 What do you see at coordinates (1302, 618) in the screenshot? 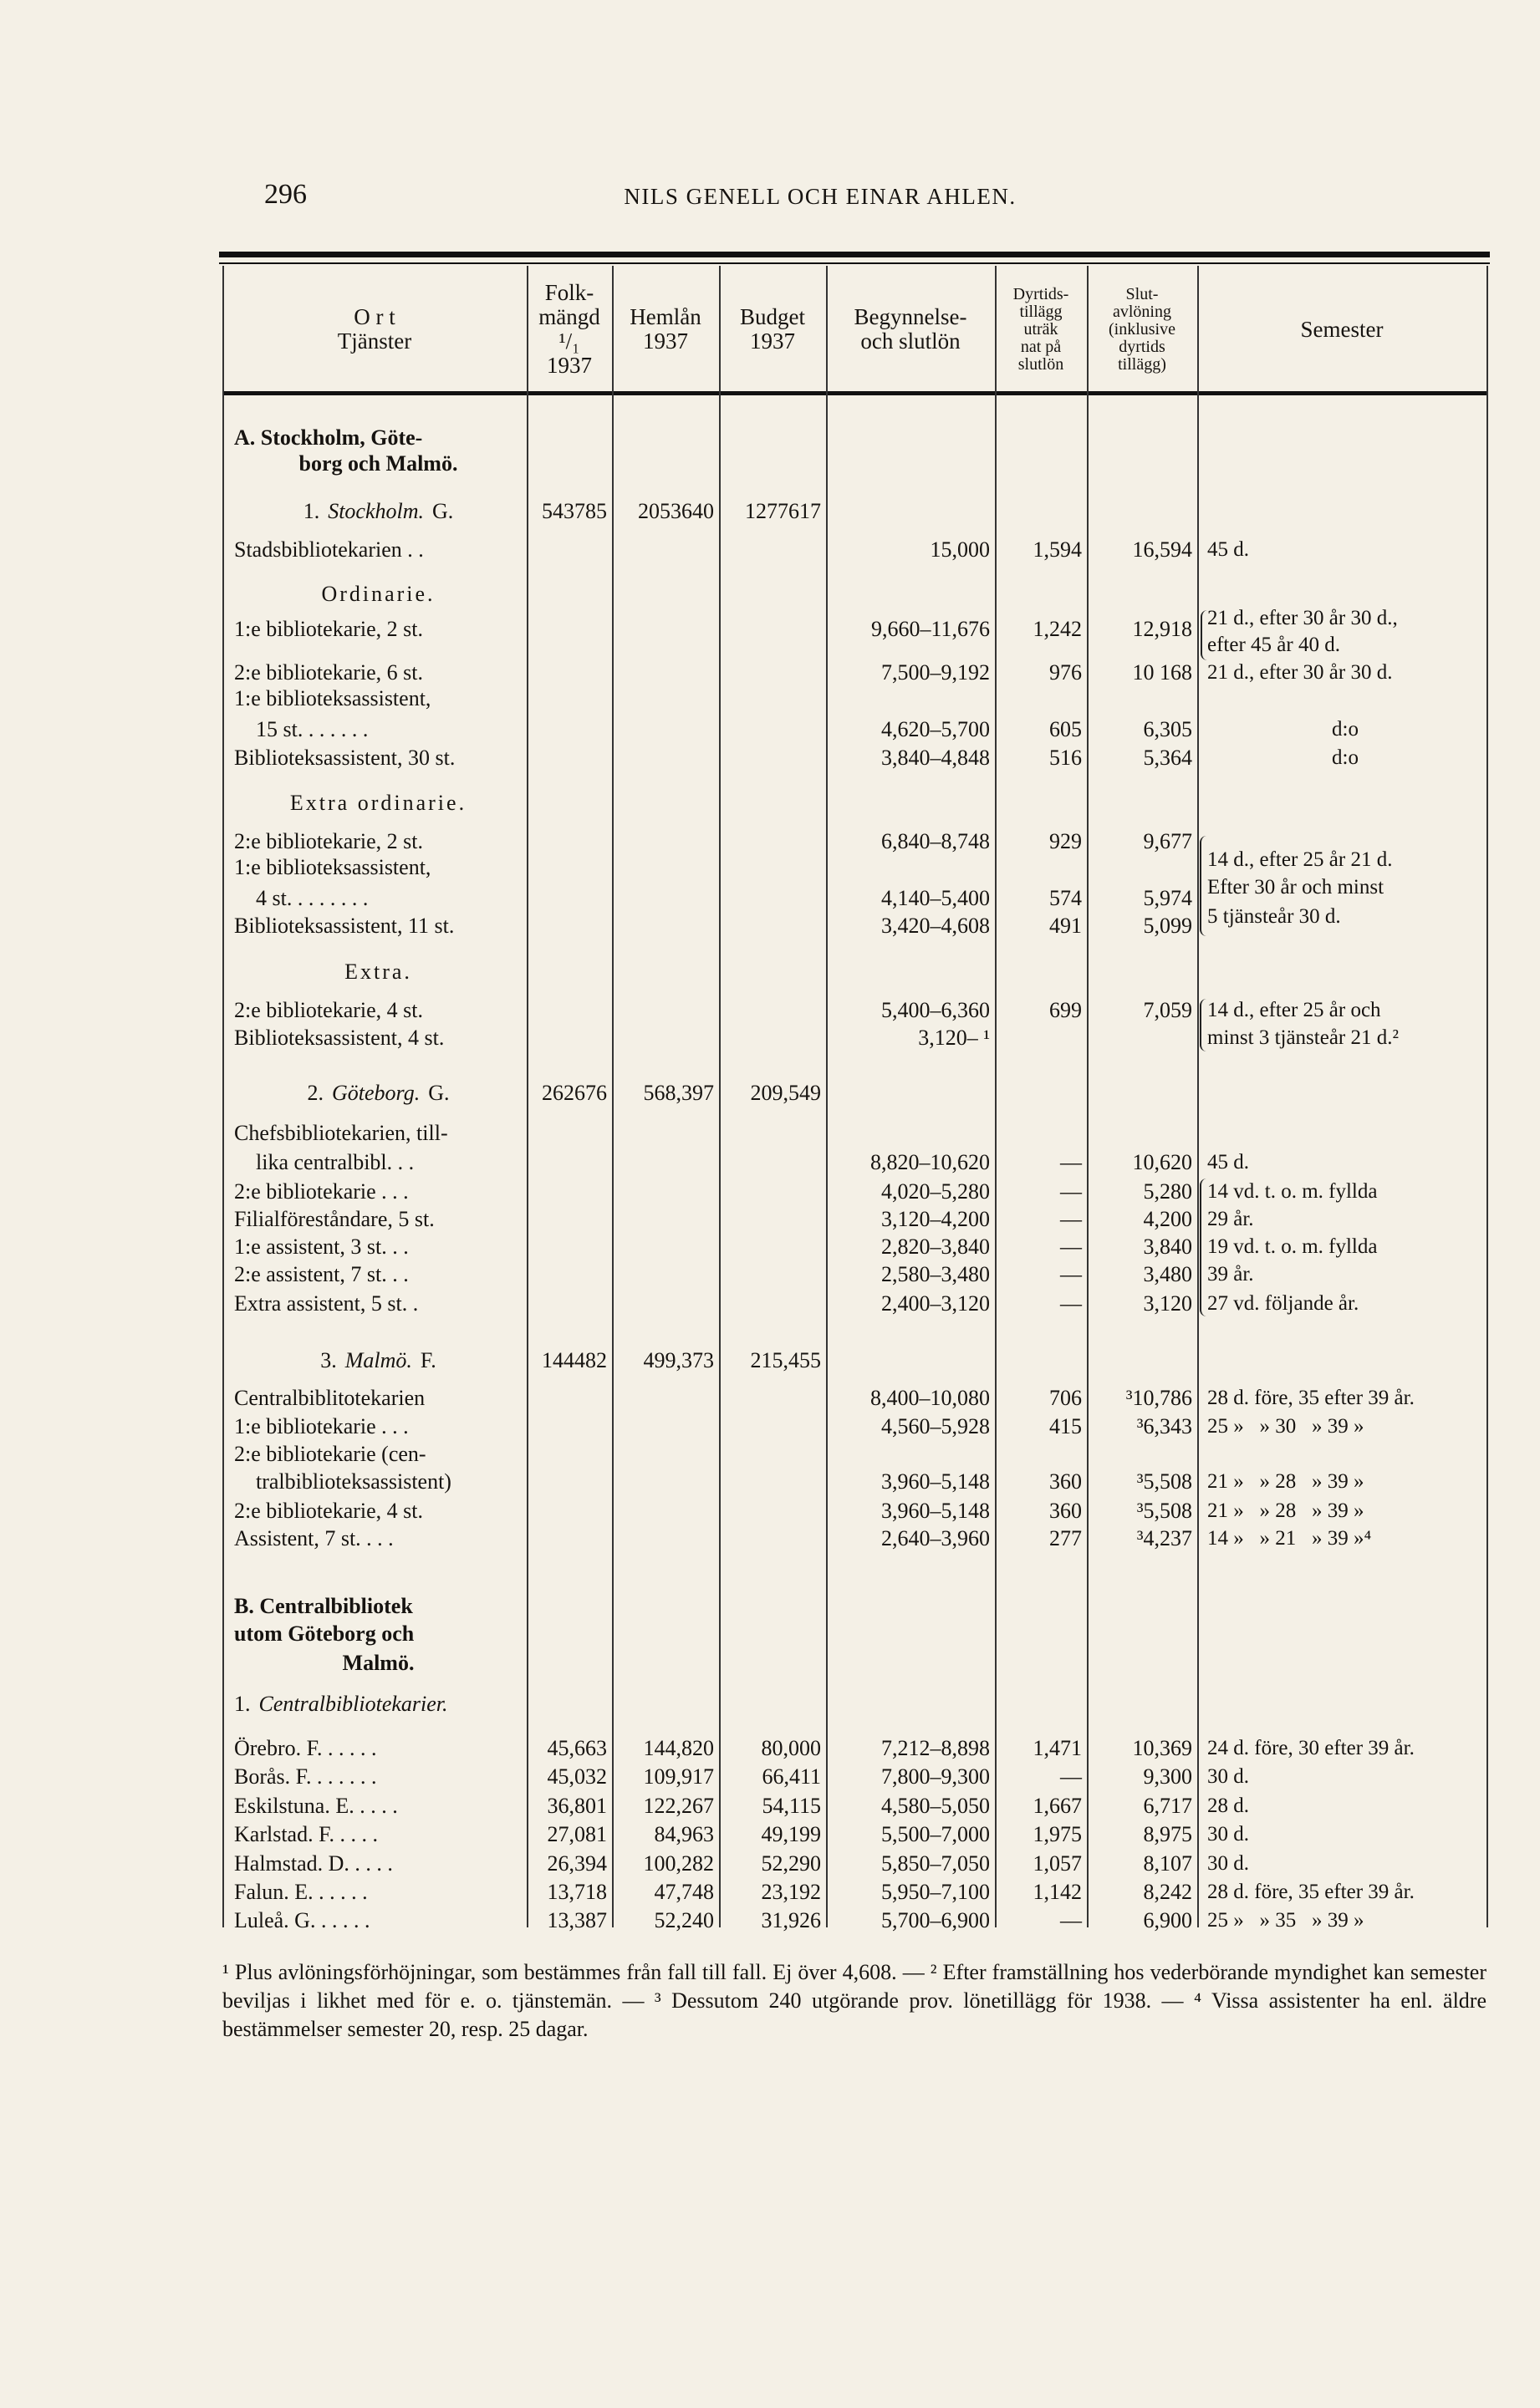
I see `cell-semester: 21 d., efter 30 år 30 d.,` at bounding box center [1302, 618].